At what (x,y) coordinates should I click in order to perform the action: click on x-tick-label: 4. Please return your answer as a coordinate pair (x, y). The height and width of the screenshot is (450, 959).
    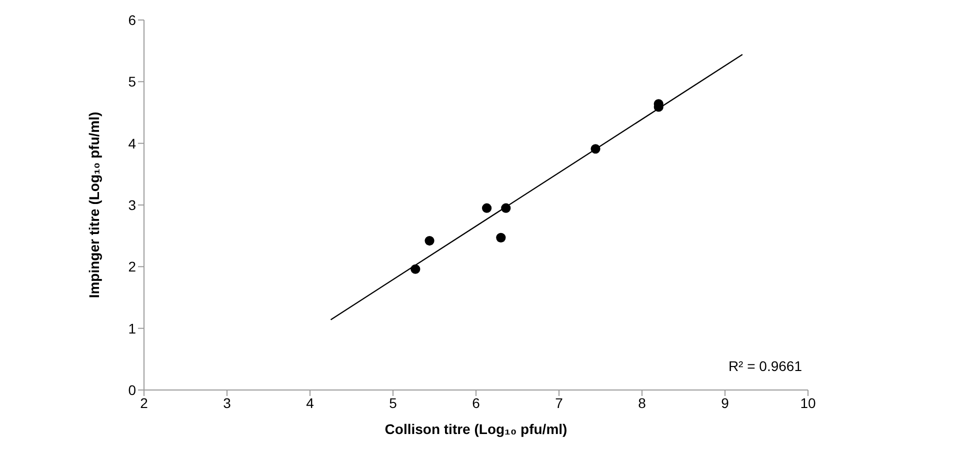
    Looking at the image, I should click on (310, 402).